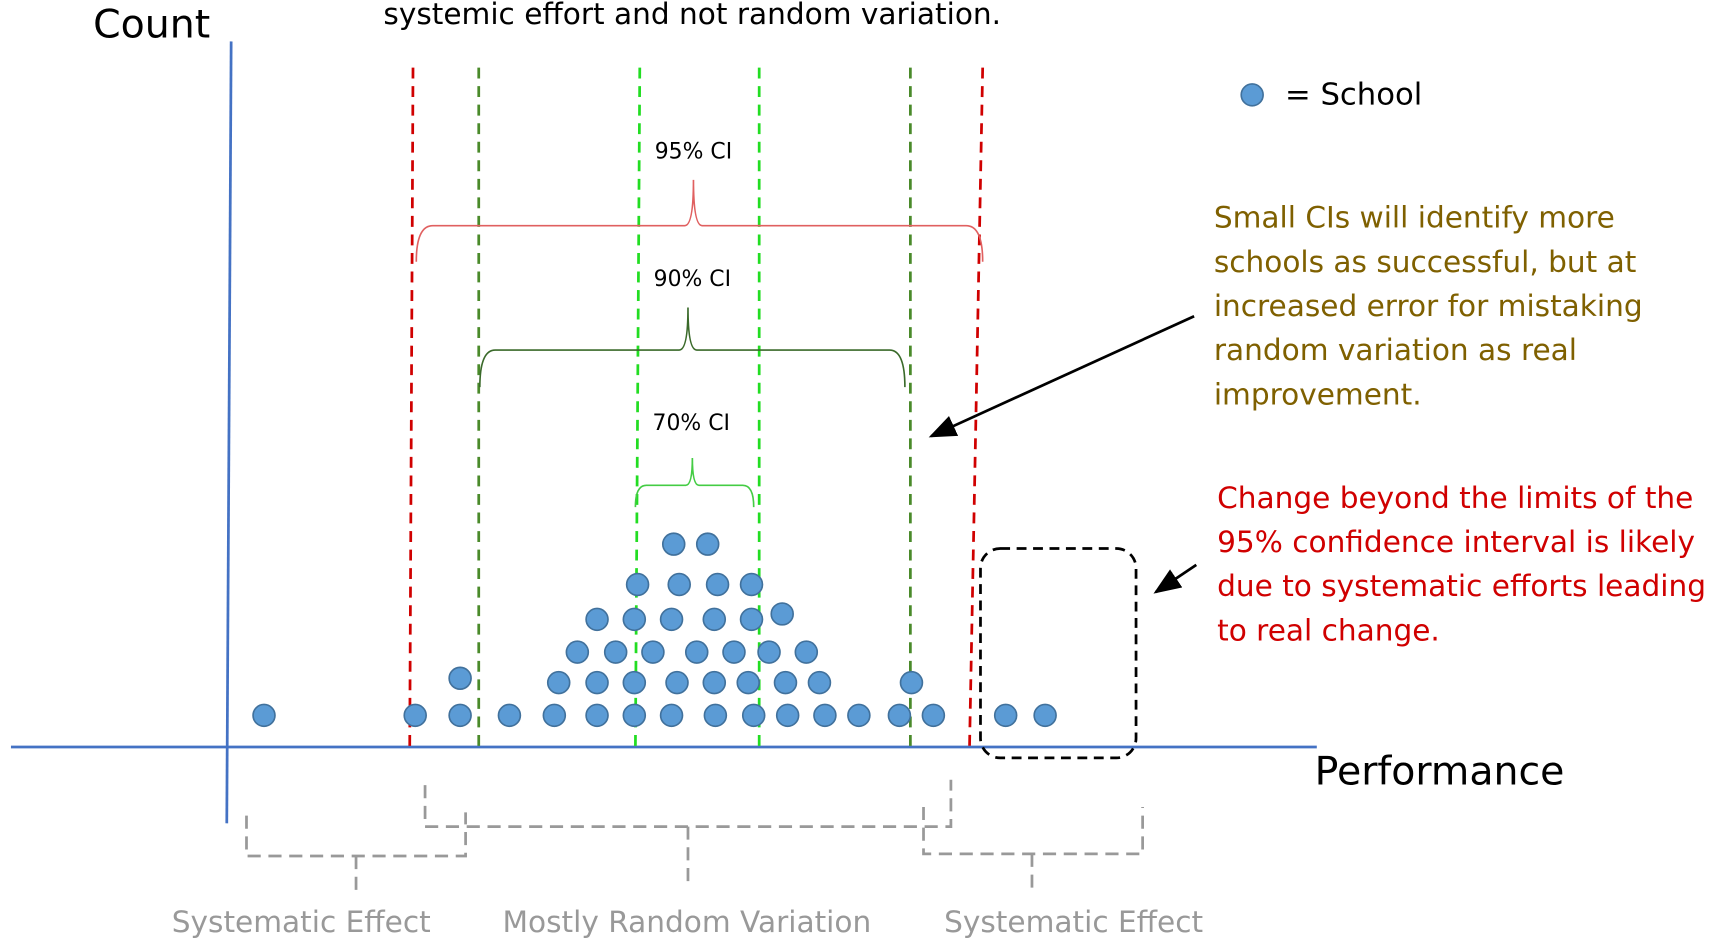 Image resolution: width=1709 pixels, height=940 pixels. I want to click on annotation-line: due to systematic efforts leading, so click(1461, 586).